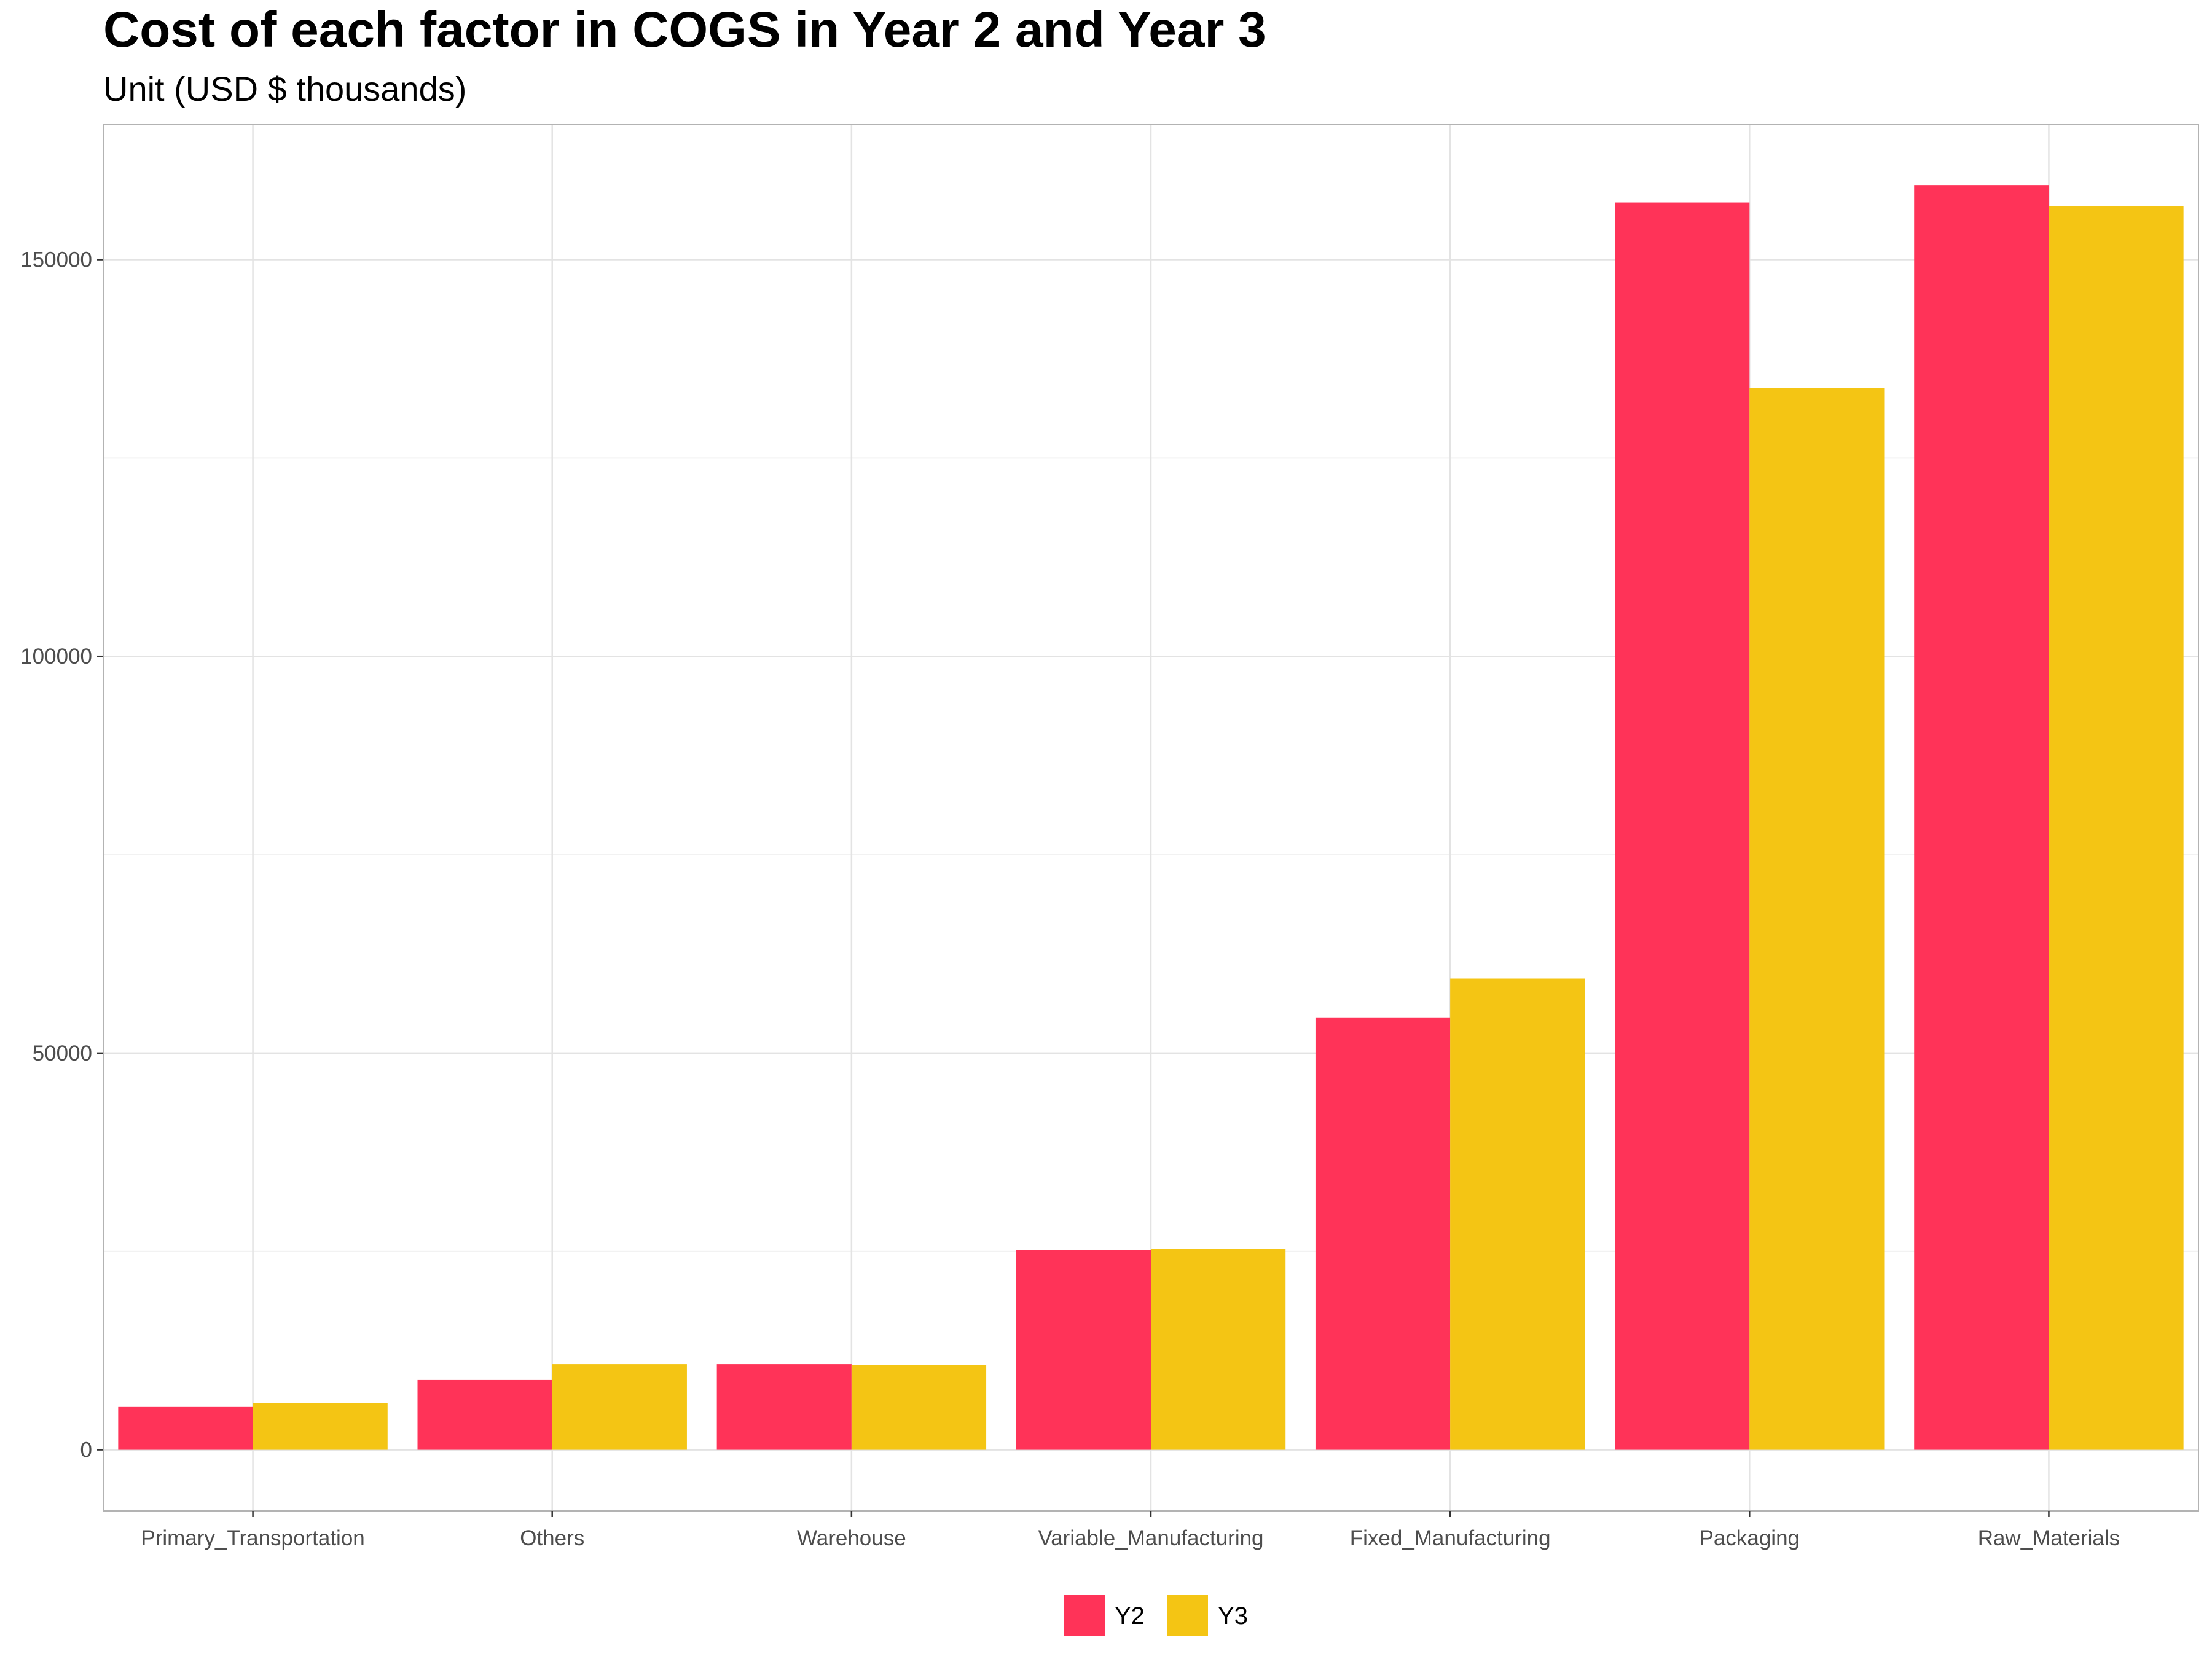  Describe the element at coordinates (1450, 1538) in the screenshot. I see `x-tick-label: Fixed_Manufacturing` at that location.